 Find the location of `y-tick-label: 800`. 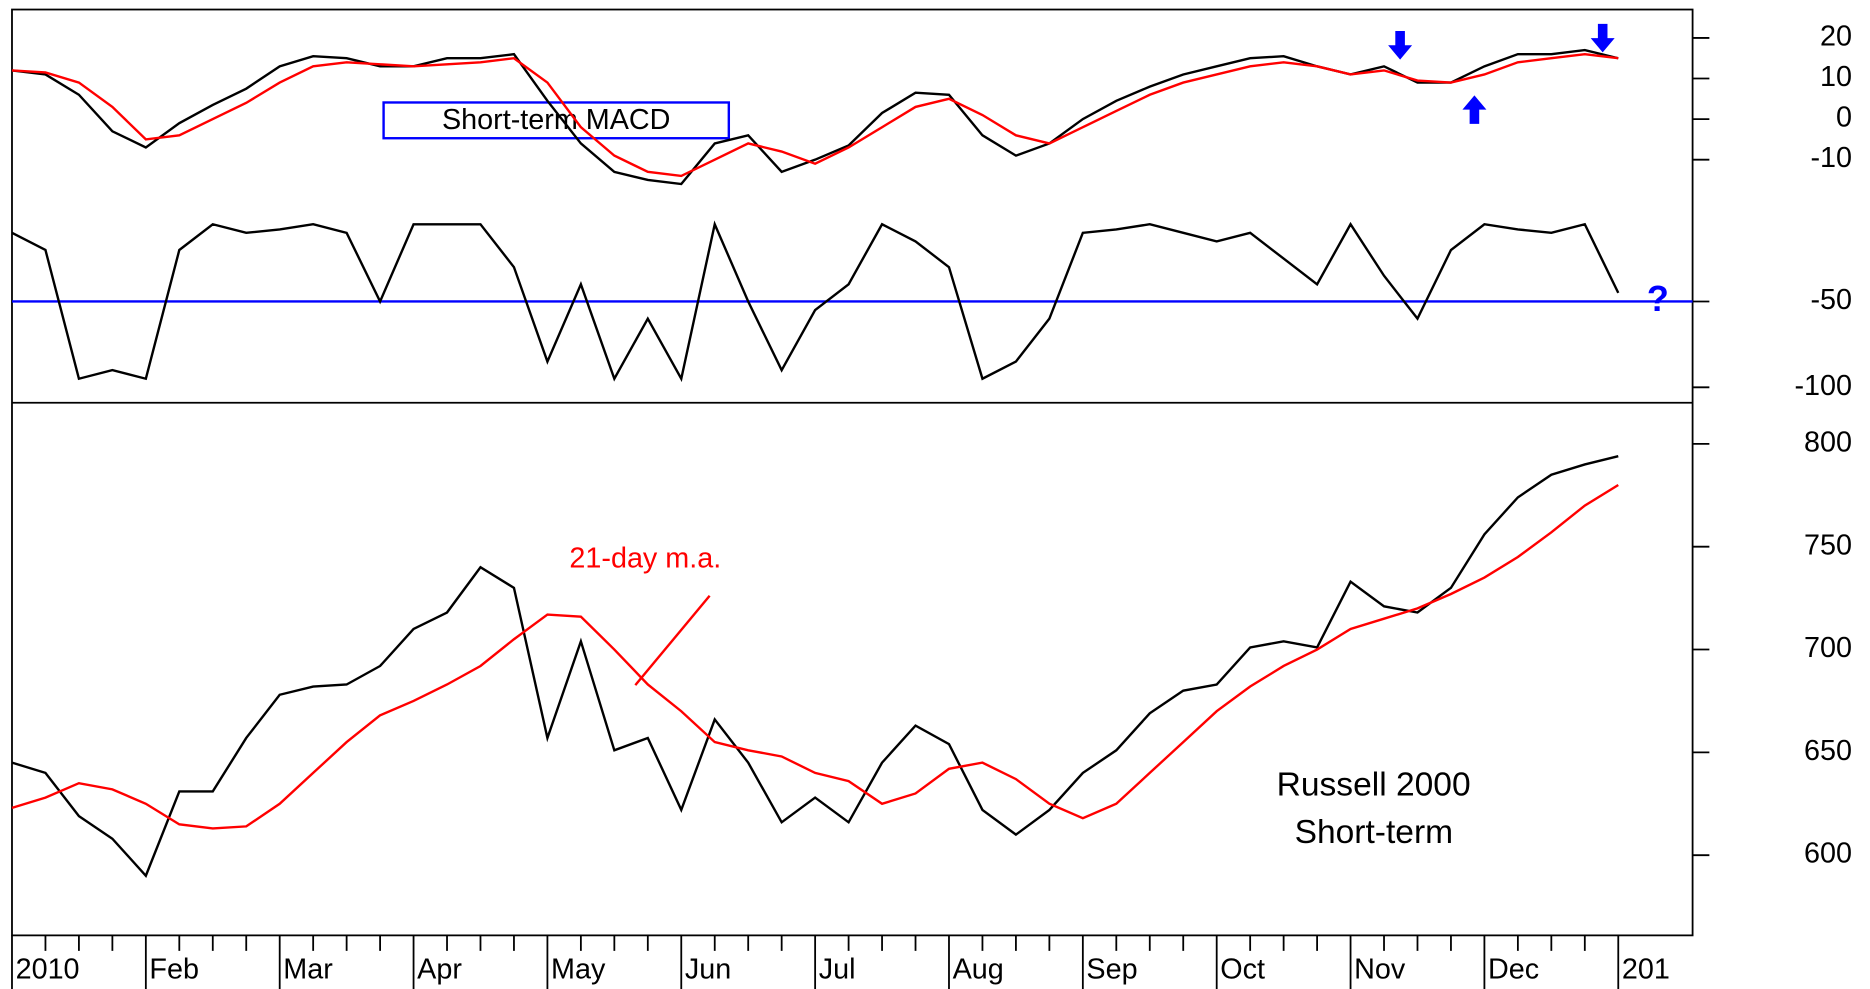

y-tick-label: 800 is located at coordinates (1828, 443).